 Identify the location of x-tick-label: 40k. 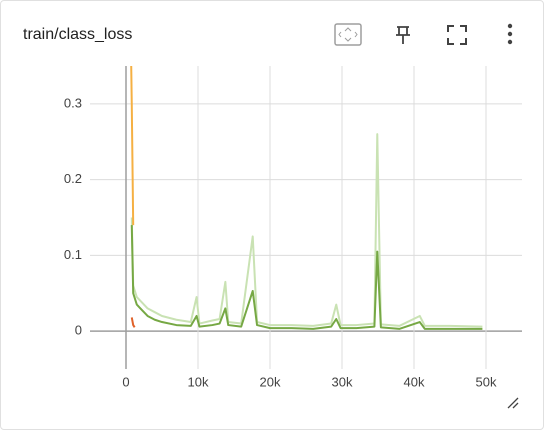
(414, 381).